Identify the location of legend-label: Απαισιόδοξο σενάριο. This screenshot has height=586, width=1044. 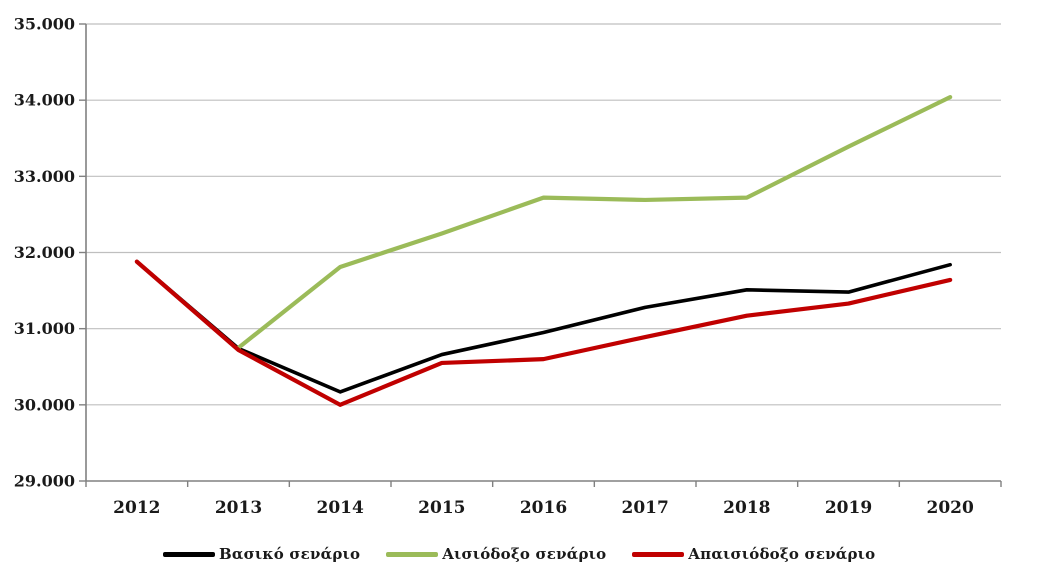
(782, 554).